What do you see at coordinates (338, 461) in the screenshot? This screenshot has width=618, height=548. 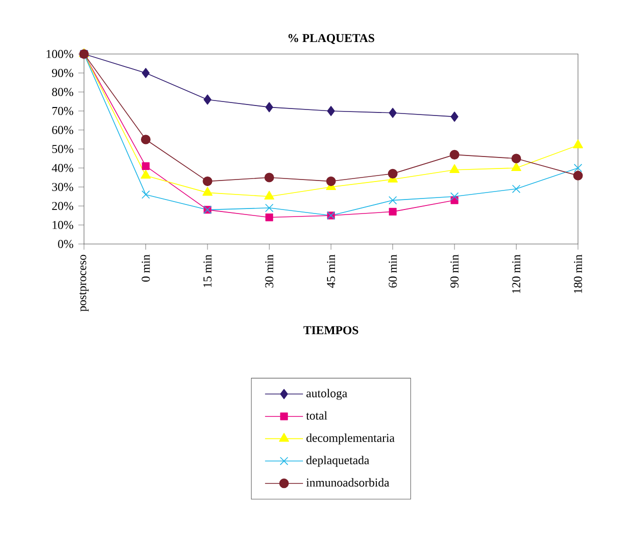 I see `legend-label: deplaquetada` at bounding box center [338, 461].